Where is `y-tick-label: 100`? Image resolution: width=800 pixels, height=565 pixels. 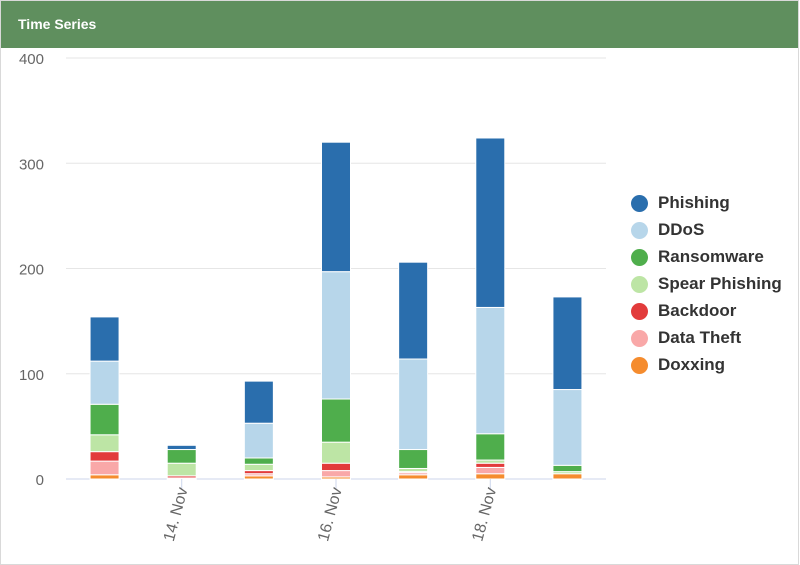
y-tick-label: 100 is located at coordinates (31, 375).